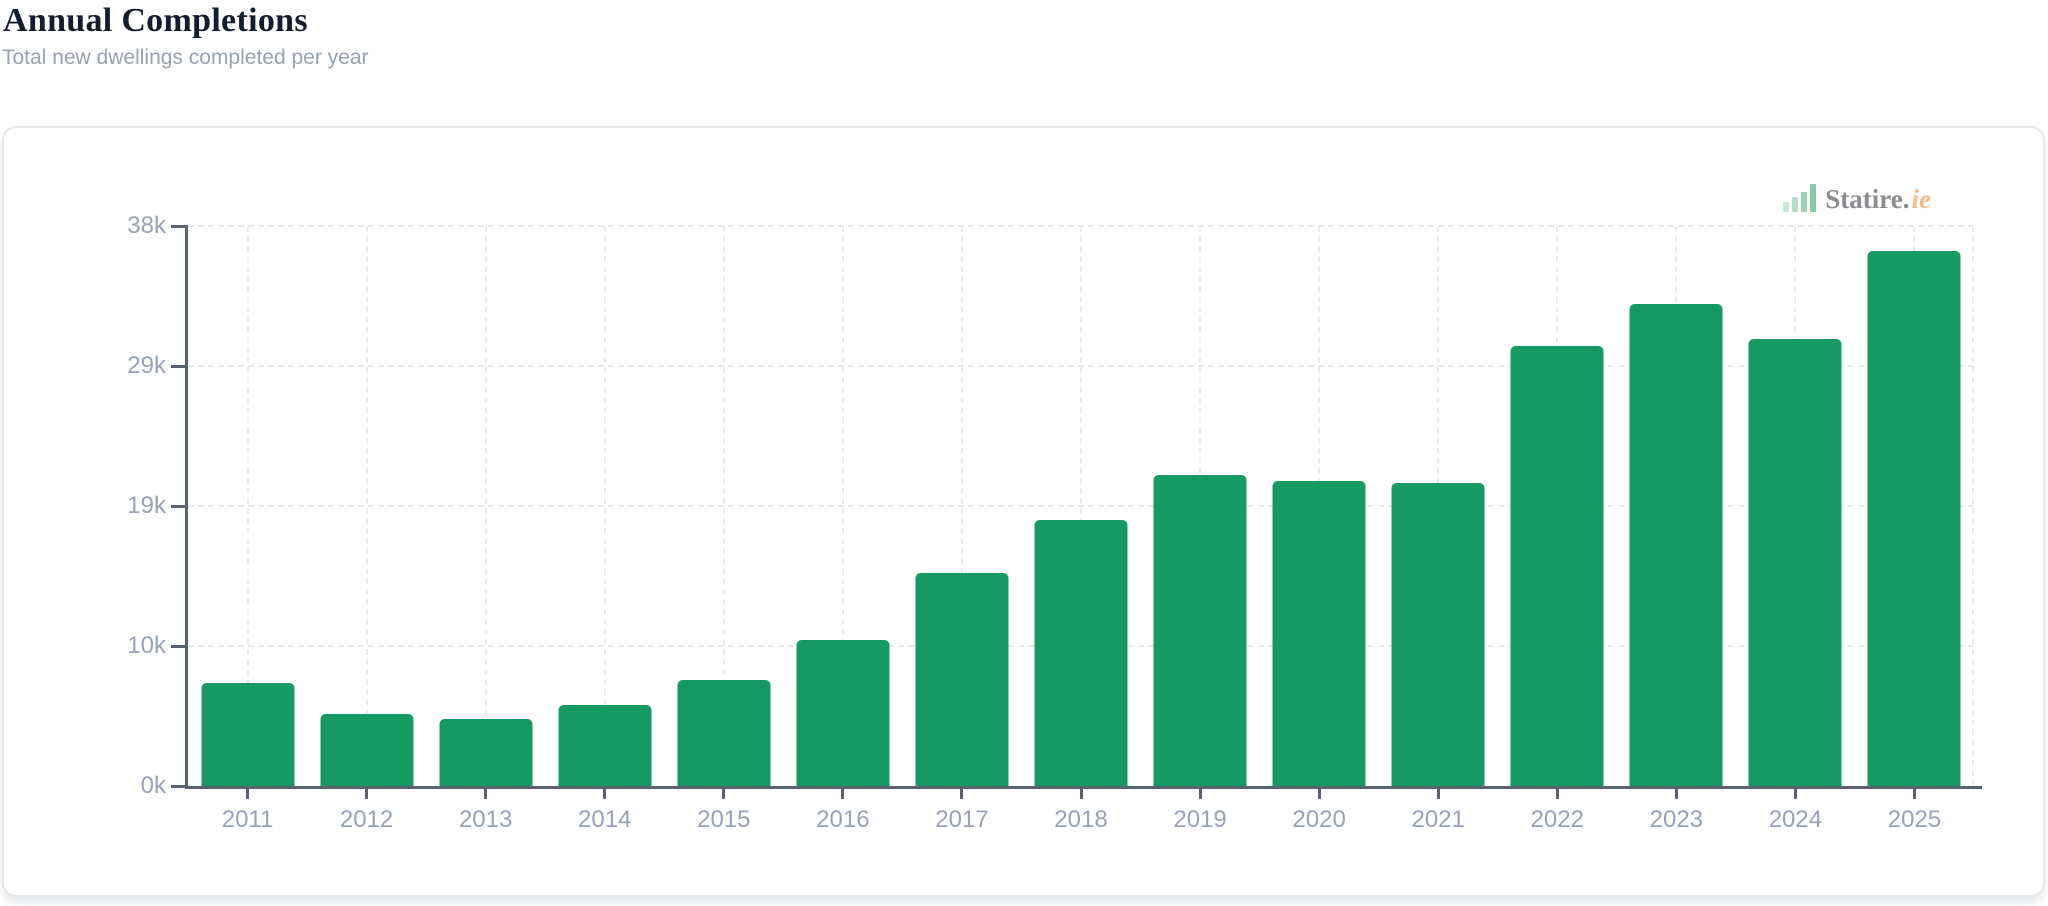 The height and width of the screenshot is (906, 2048). Describe the element at coordinates (1438, 819) in the screenshot. I see `x-axis-label: 2021` at that location.